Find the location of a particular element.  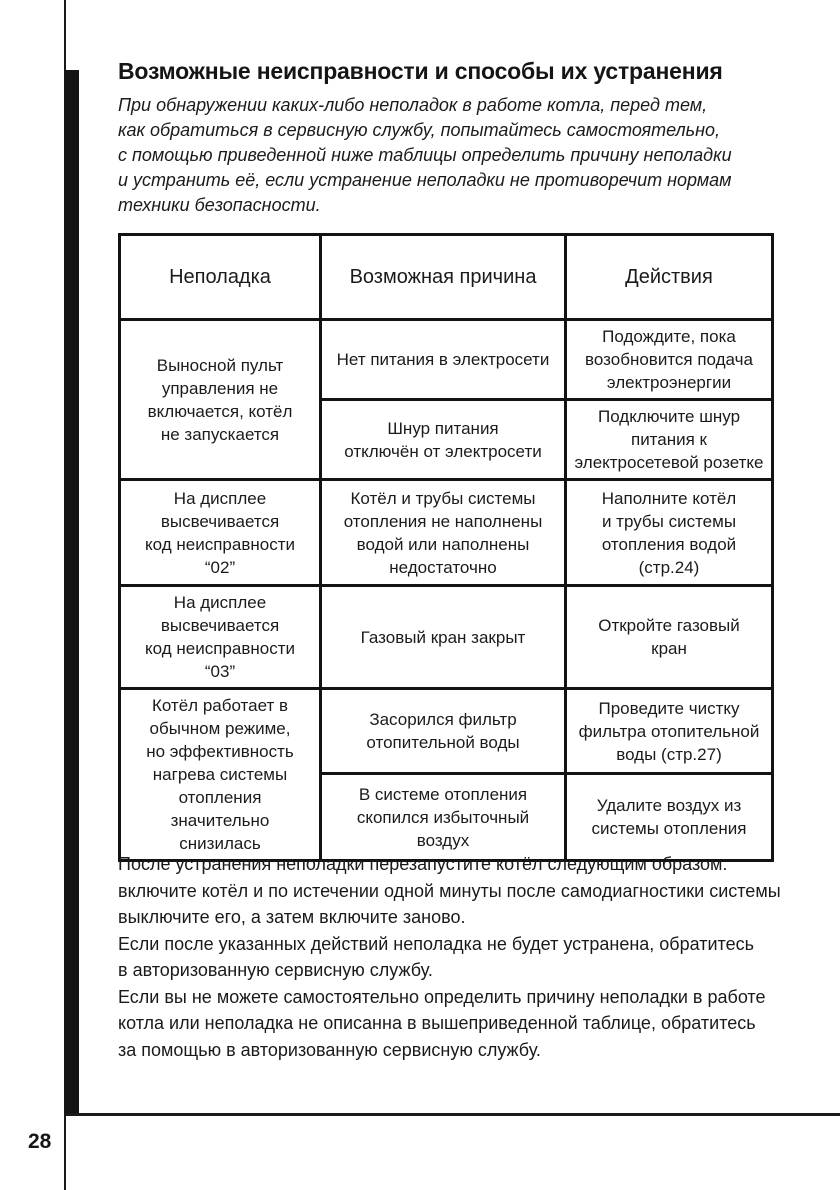

cause-cell: Нет питания в электросети is located at coordinates (443, 359).